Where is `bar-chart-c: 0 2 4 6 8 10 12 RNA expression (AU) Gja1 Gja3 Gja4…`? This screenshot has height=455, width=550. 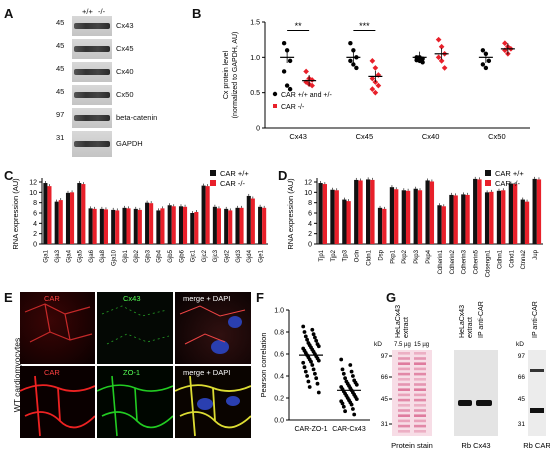 bar-chart-c: 0 2 4 6 8 10 12 RNA expression (AU) Gja1 Gja3 Gja4… is located at coordinates (139, 217).